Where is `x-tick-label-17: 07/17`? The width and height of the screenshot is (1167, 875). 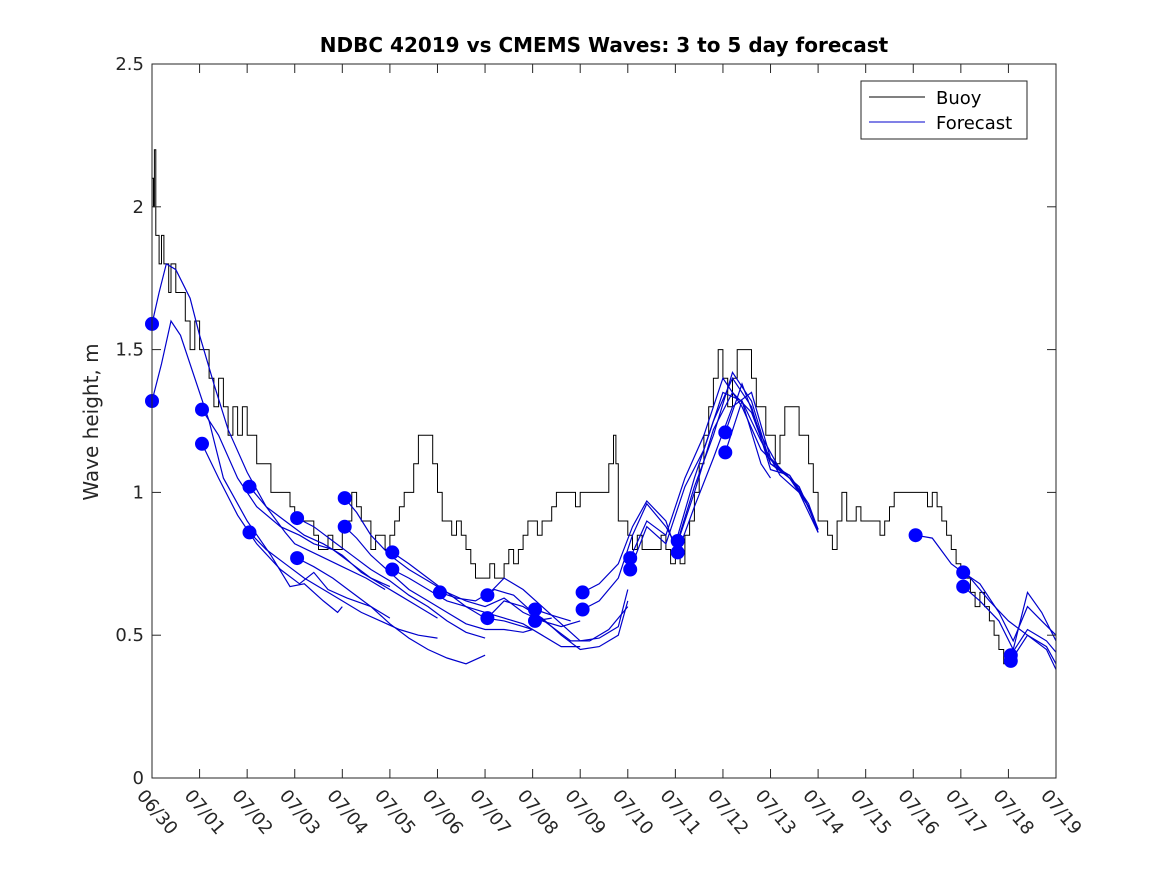 x-tick-label-17: 07/17 is located at coordinates (965, 812).